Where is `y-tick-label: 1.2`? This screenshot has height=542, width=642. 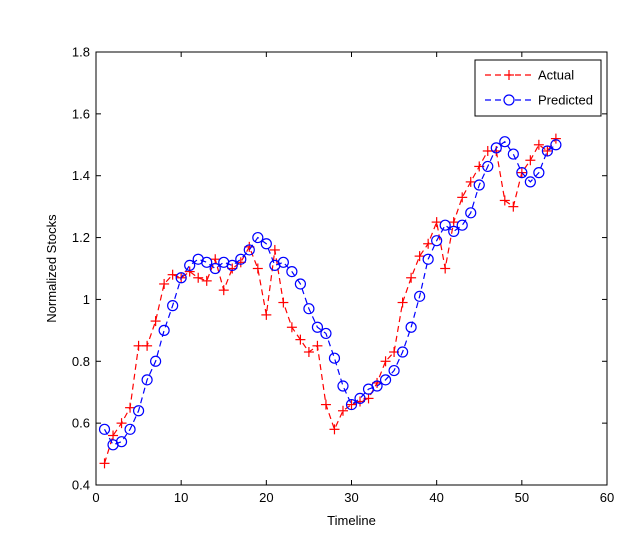 y-tick-label: 1.2 is located at coordinates (81, 237).